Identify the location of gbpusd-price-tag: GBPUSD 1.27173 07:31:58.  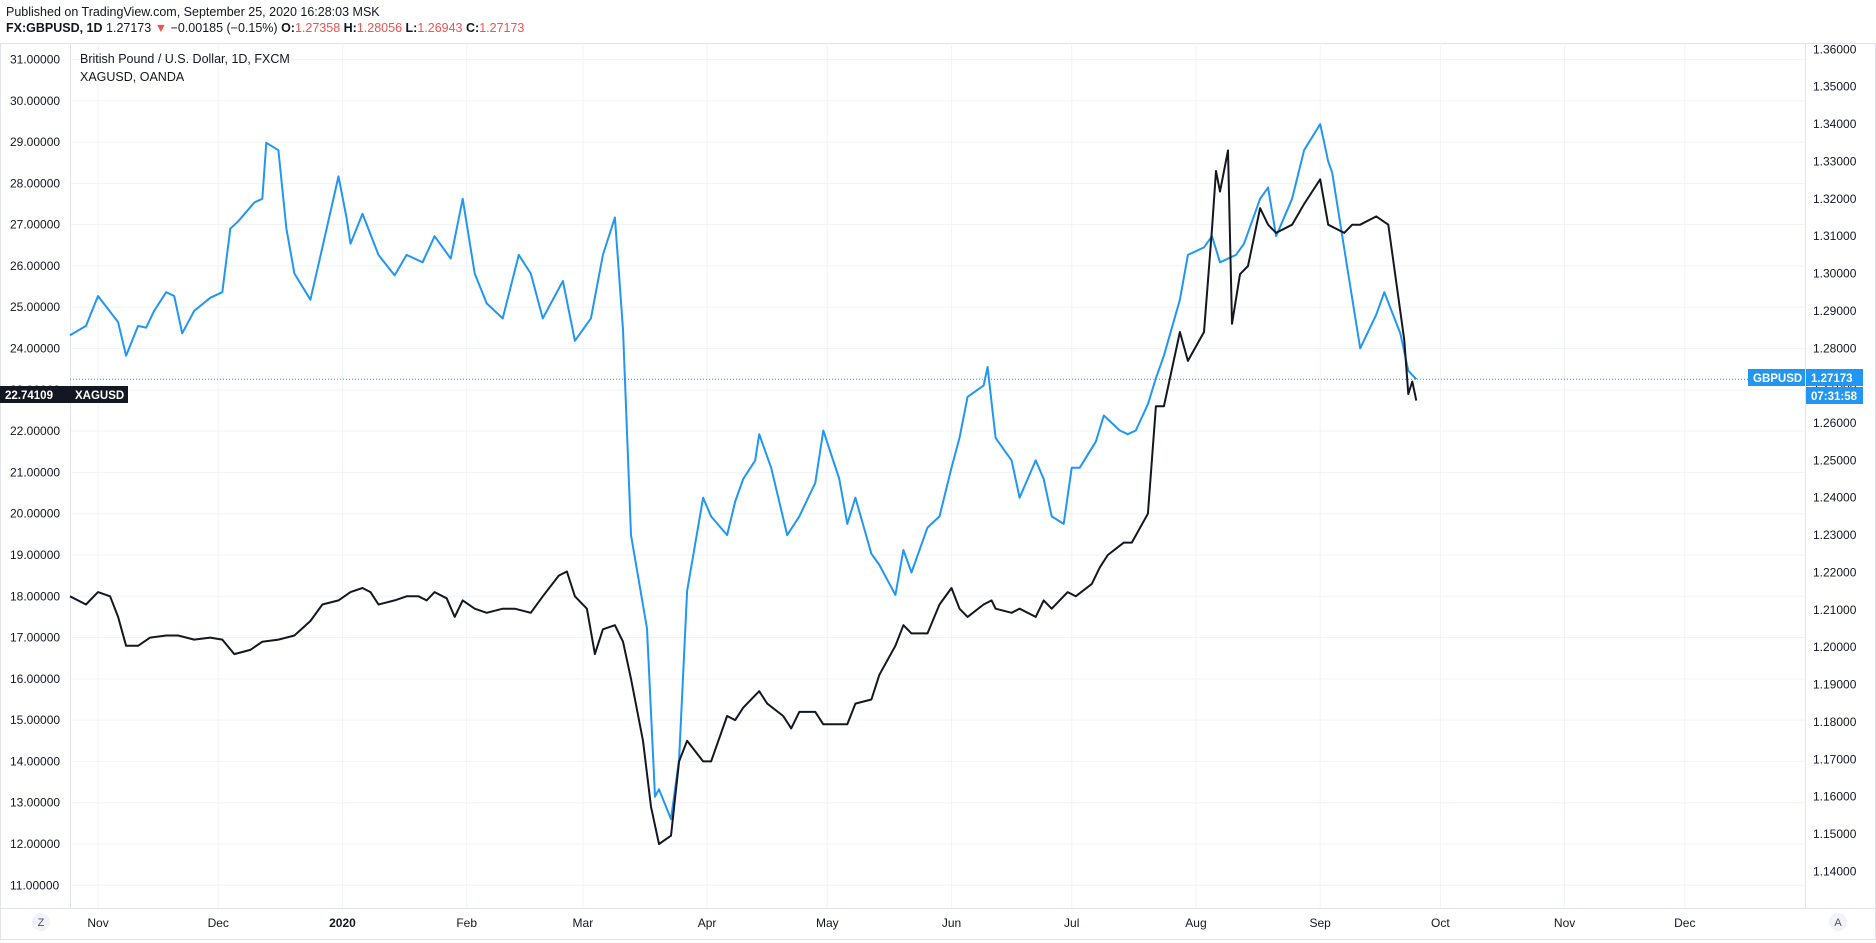
(1805, 386).